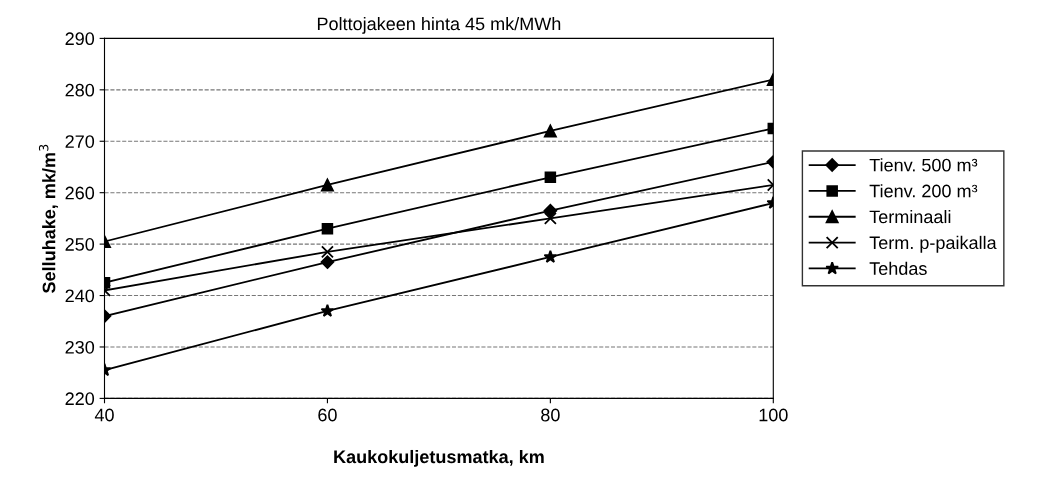 The height and width of the screenshot is (480, 1045). What do you see at coordinates (80, 399) in the screenshot?
I see `y-tick-label: 220` at bounding box center [80, 399].